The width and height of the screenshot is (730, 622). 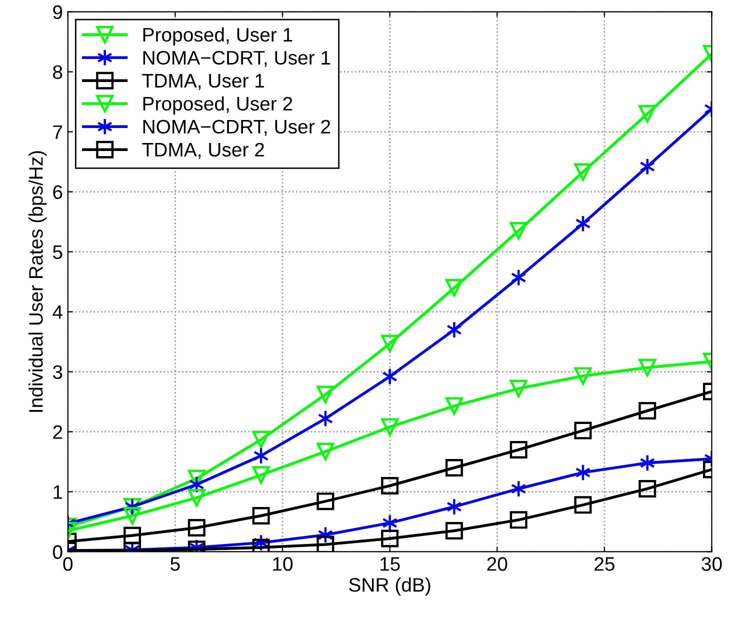 I want to click on x-tick-label: 15, so click(x=390, y=564).